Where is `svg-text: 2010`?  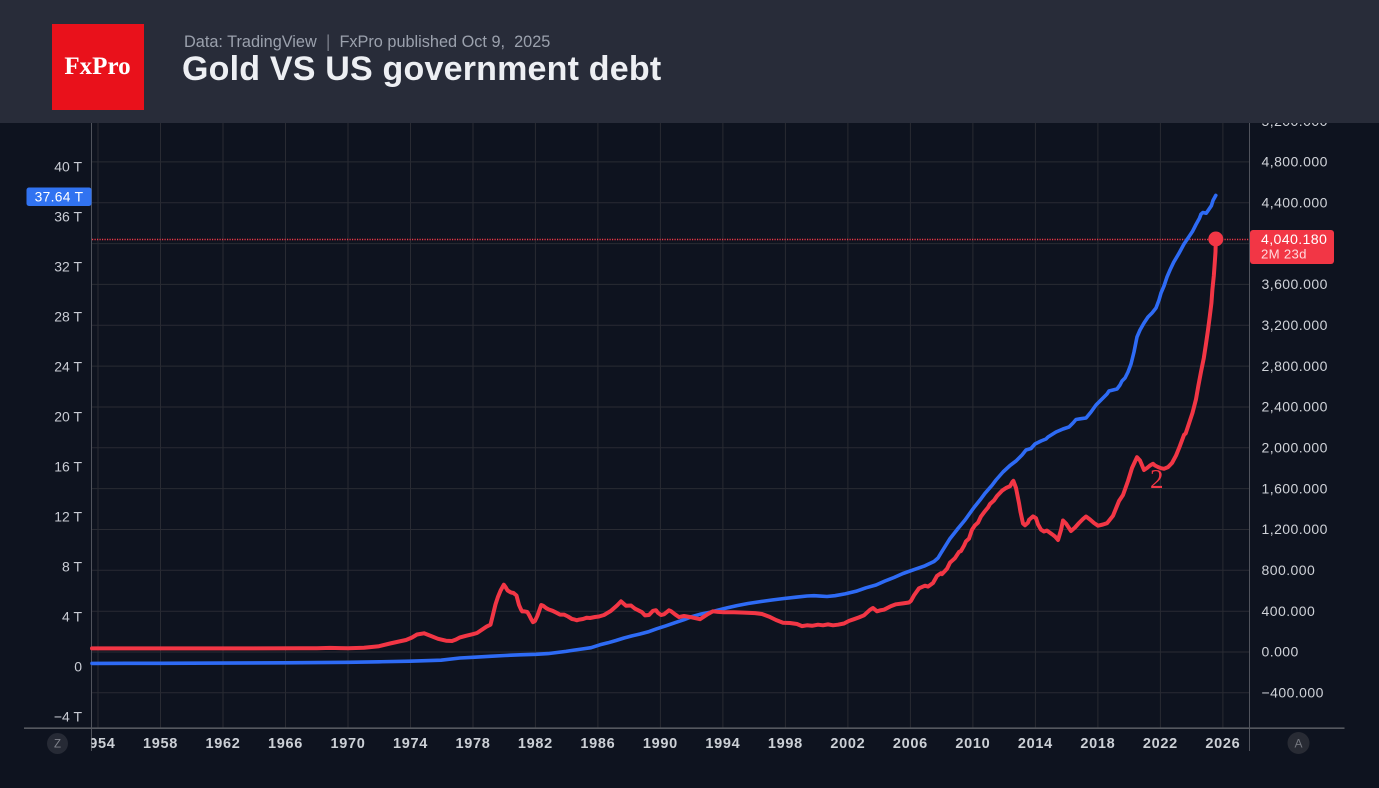
svg-text: 2010 is located at coordinates (972, 744).